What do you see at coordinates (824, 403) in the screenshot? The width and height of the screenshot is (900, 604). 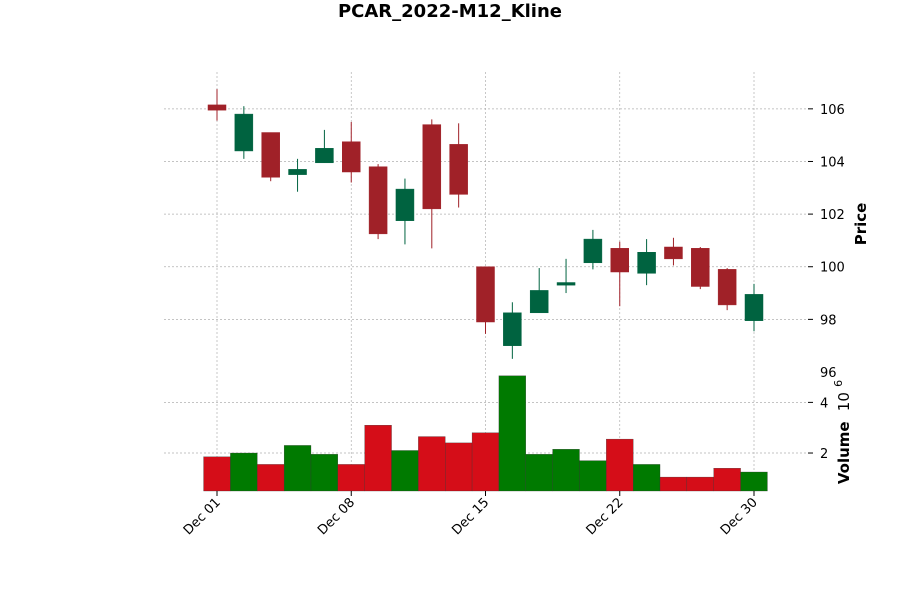 I see `volume-tick-label: 4` at bounding box center [824, 403].